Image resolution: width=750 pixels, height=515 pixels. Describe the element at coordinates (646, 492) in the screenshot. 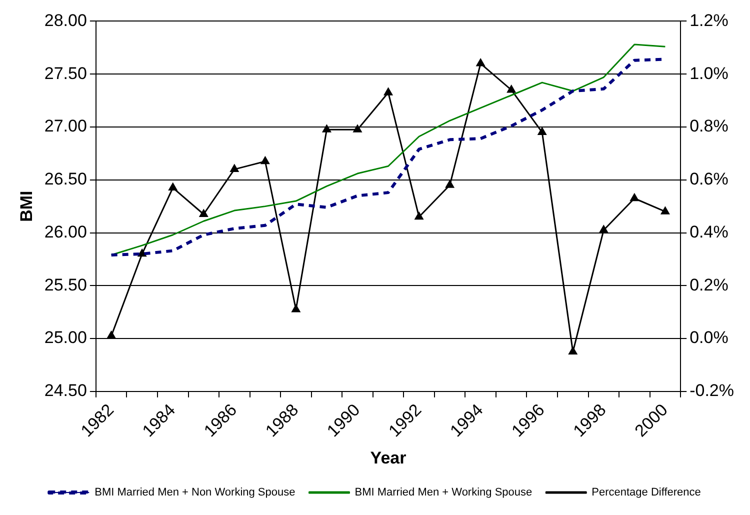

I see `legend-label: Percentage Difference` at that location.